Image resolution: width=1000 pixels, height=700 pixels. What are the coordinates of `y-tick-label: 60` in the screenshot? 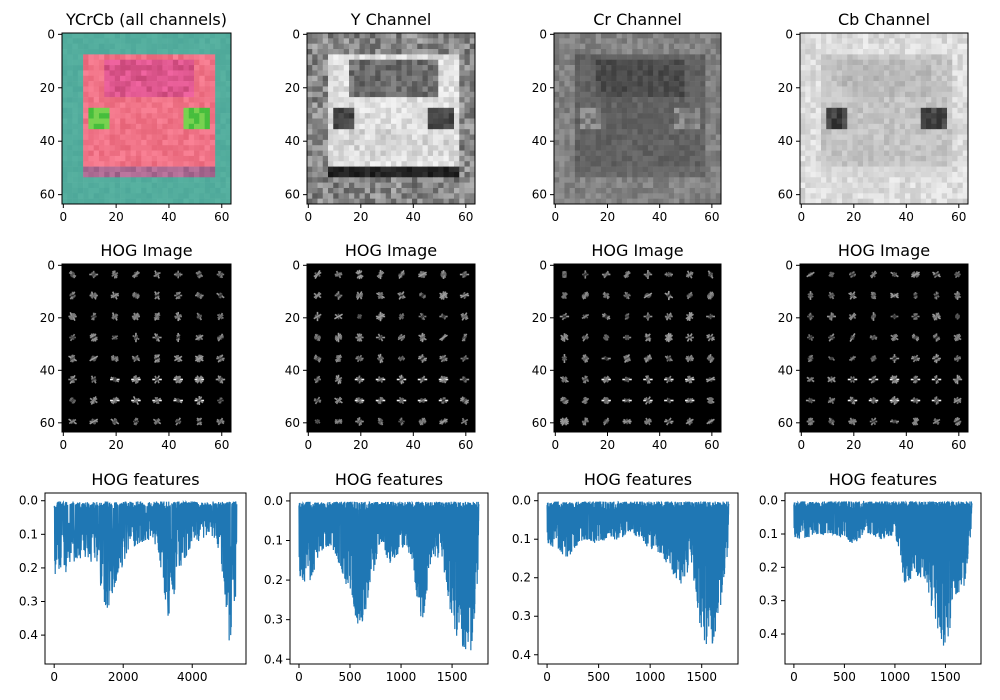 It's located at (47, 423).